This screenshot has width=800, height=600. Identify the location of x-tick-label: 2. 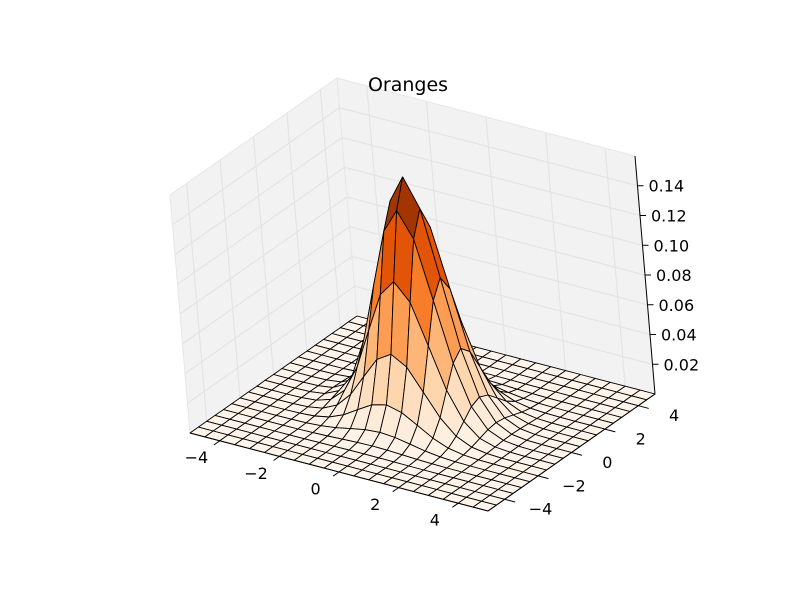
(375, 504).